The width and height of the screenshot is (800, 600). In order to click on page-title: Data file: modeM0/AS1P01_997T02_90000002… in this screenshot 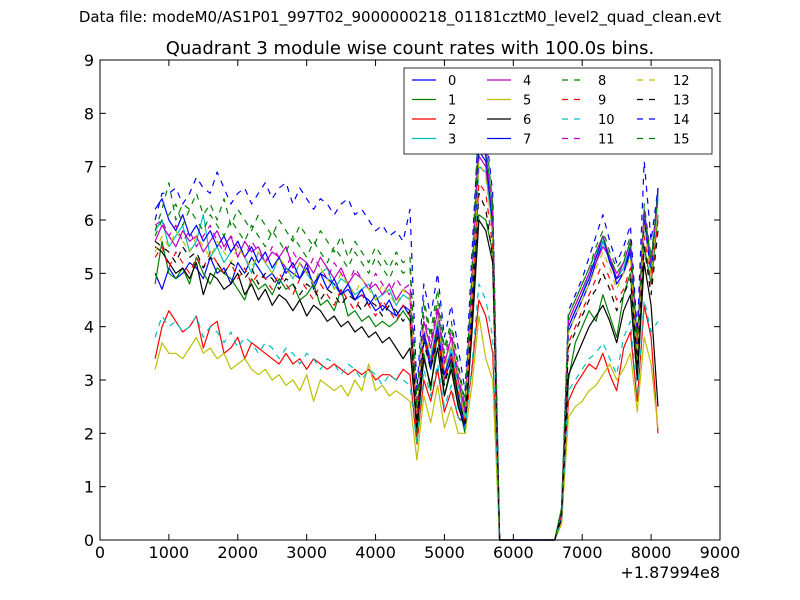, I will do `click(400, 17)`.